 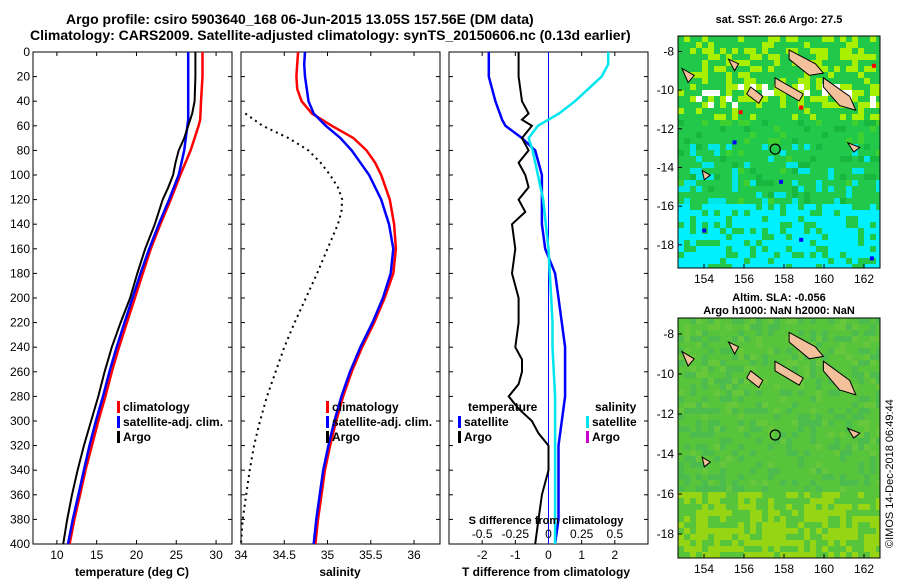 What do you see at coordinates (666, 414) in the screenshot?
I see `map-y-tick-label: -12` at bounding box center [666, 414].